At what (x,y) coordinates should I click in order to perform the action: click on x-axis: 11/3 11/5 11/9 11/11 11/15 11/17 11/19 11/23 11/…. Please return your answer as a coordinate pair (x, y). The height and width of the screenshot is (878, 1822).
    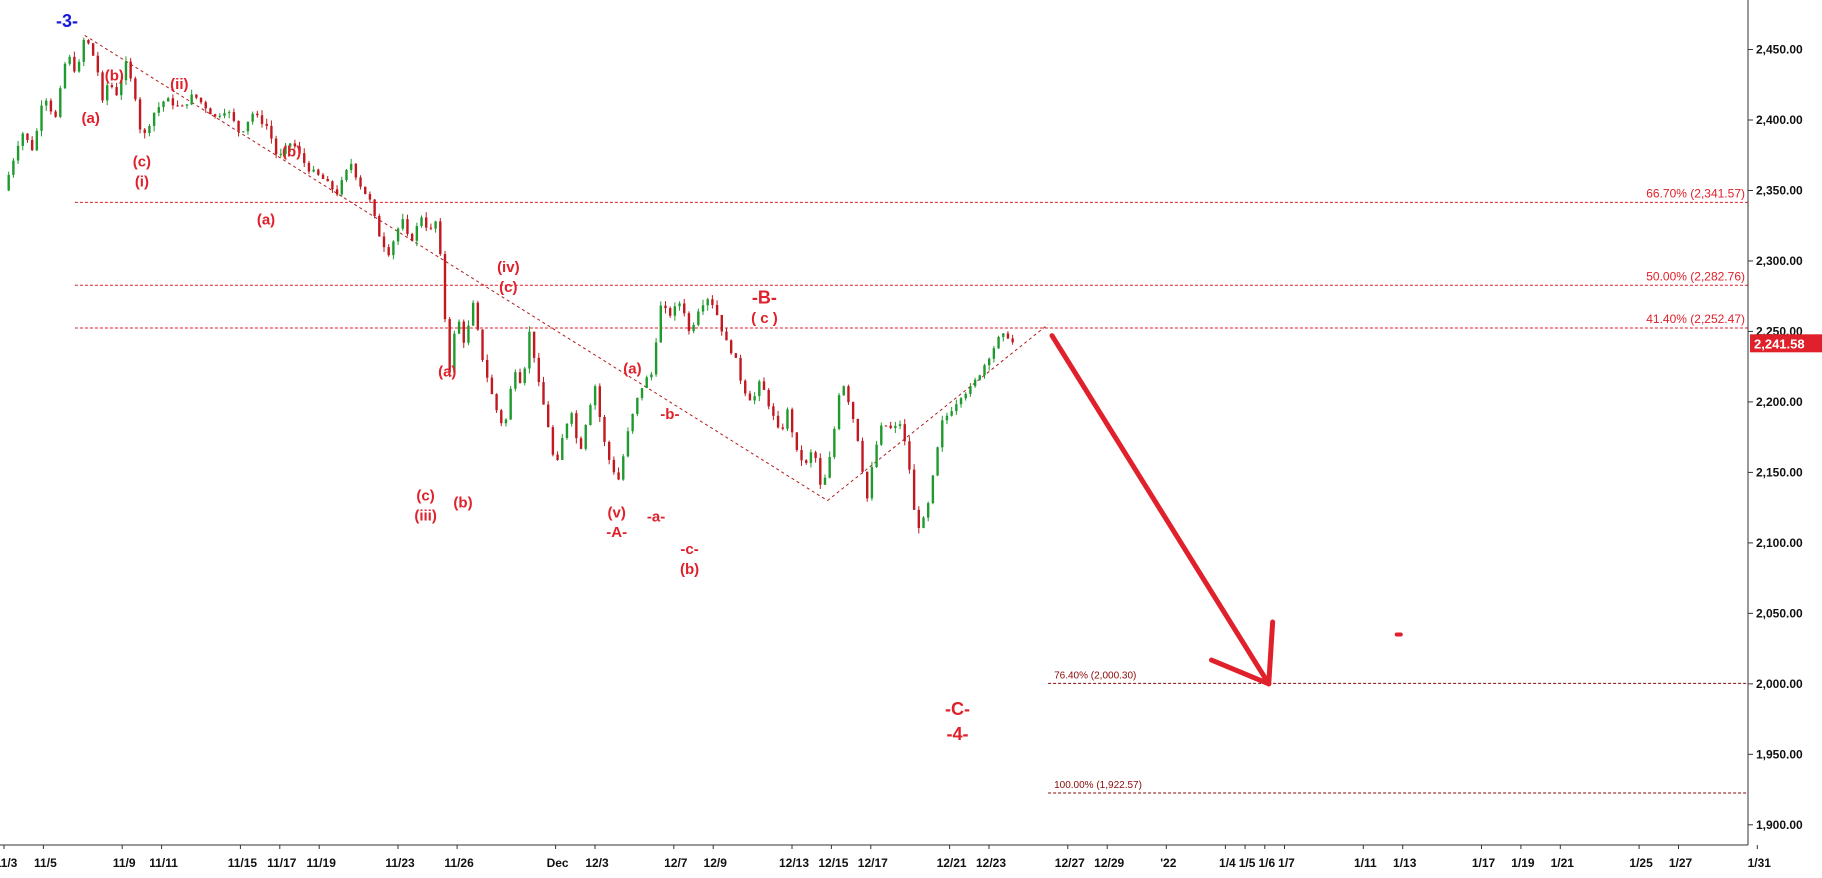
    Looking at the image, I should click on (885, 857).